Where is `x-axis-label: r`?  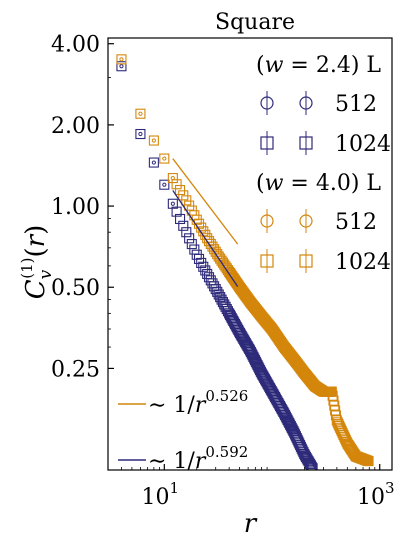 x-axis-label: r is located at coordinates (251, 524).